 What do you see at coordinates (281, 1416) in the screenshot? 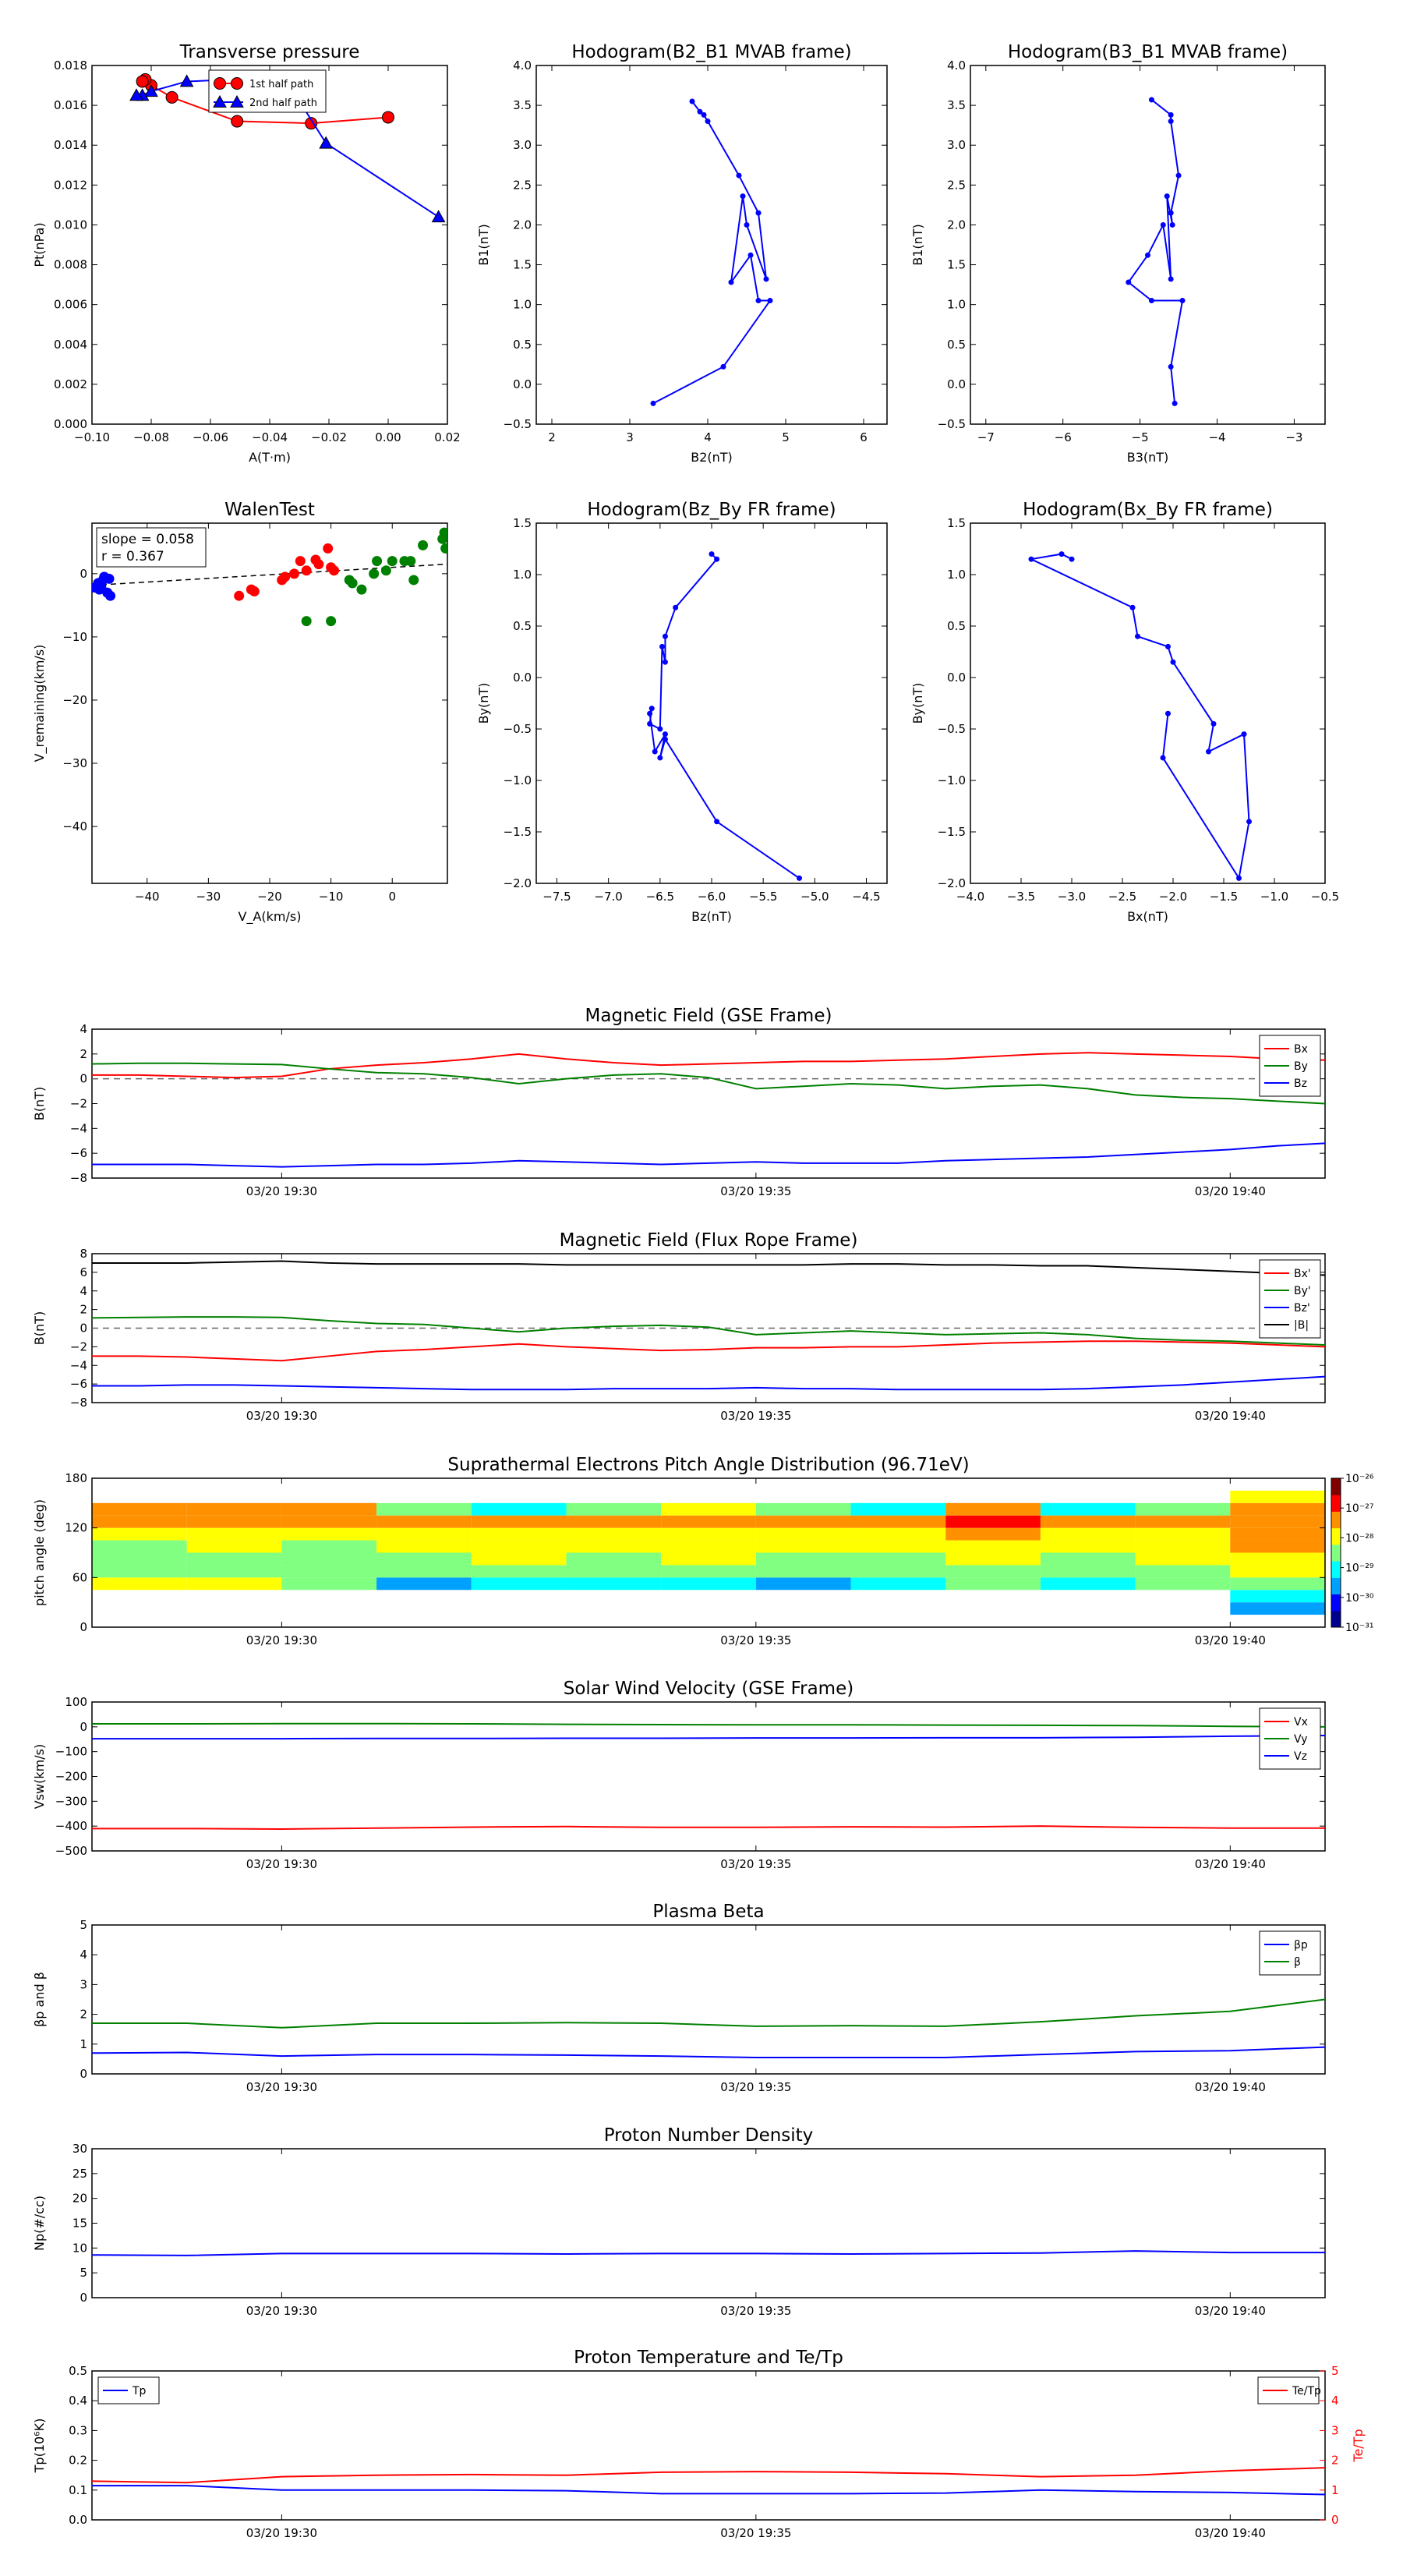
I see `x-tick-label: 03/20 19:30` at bounding box center [281, 1416].